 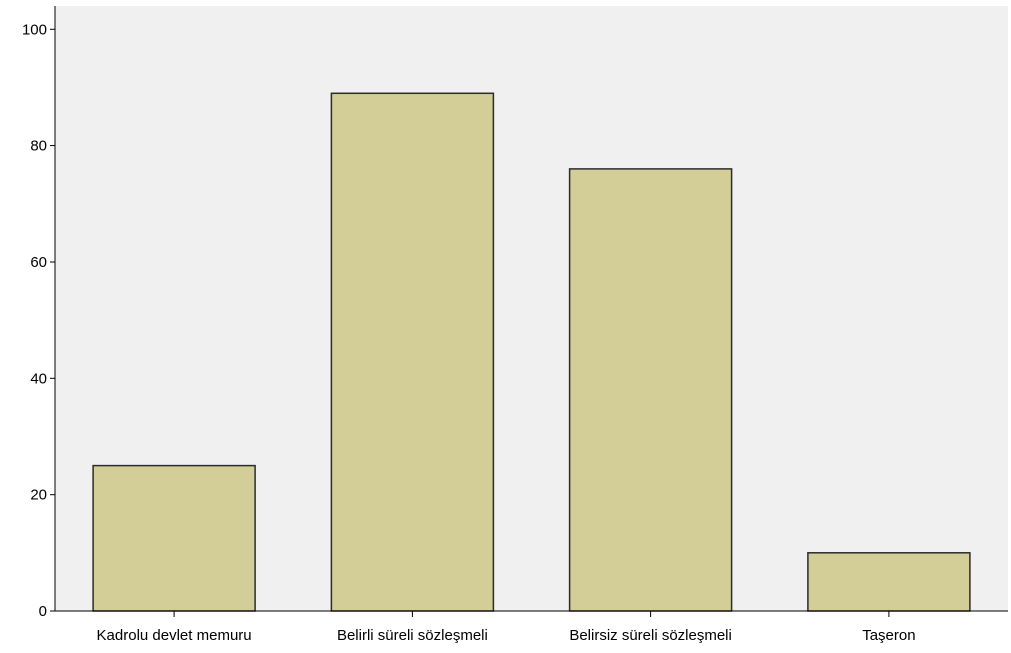 I want to click on y-tick-label: 0, so click(x=43, y=611).